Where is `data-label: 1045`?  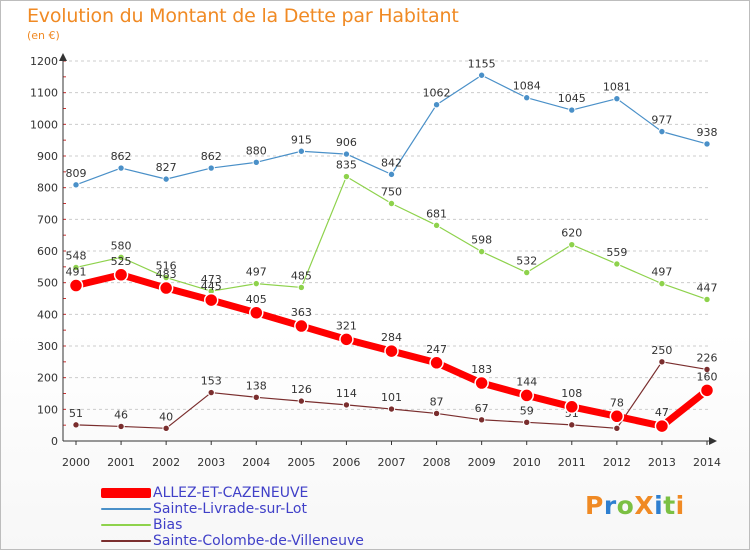 data-label: 1045 is located at coordinates (572, 98).